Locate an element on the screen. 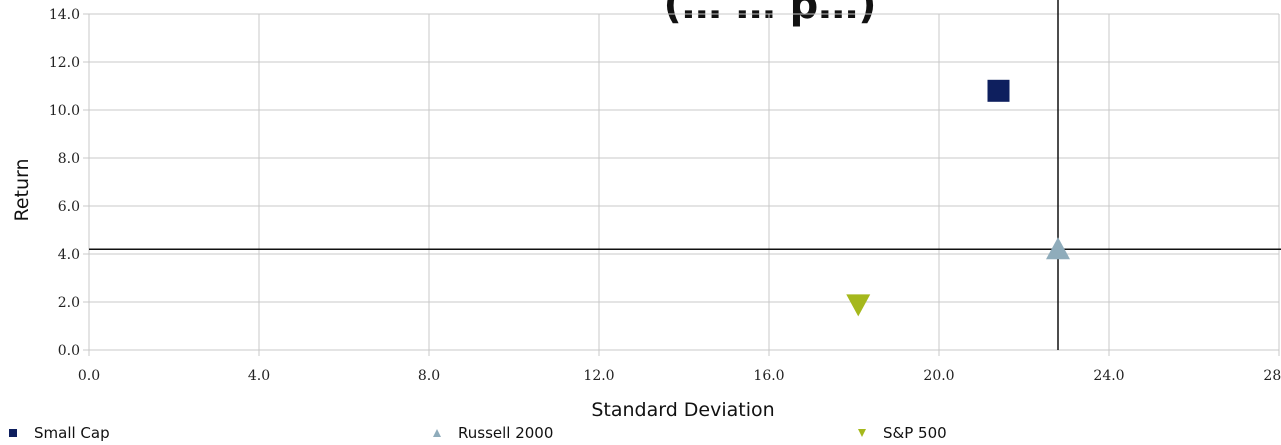 Image resolution: width=1281 pixels, height=445 pixels. y-tick-label: 2.0 is located at coordinates (69, 303).